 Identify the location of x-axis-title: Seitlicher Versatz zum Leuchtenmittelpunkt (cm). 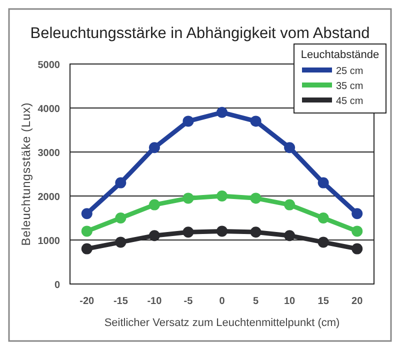
(222, 323).